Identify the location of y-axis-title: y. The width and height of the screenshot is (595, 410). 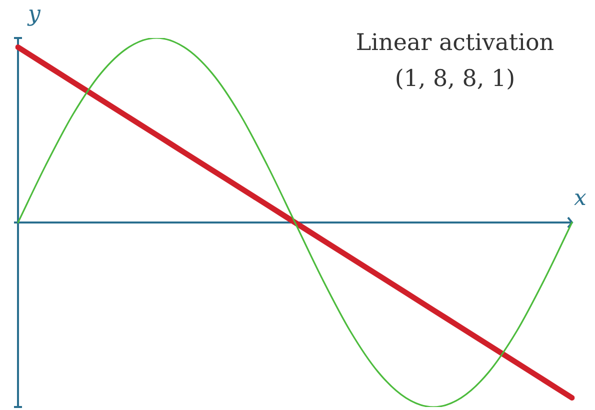
(34, 14).